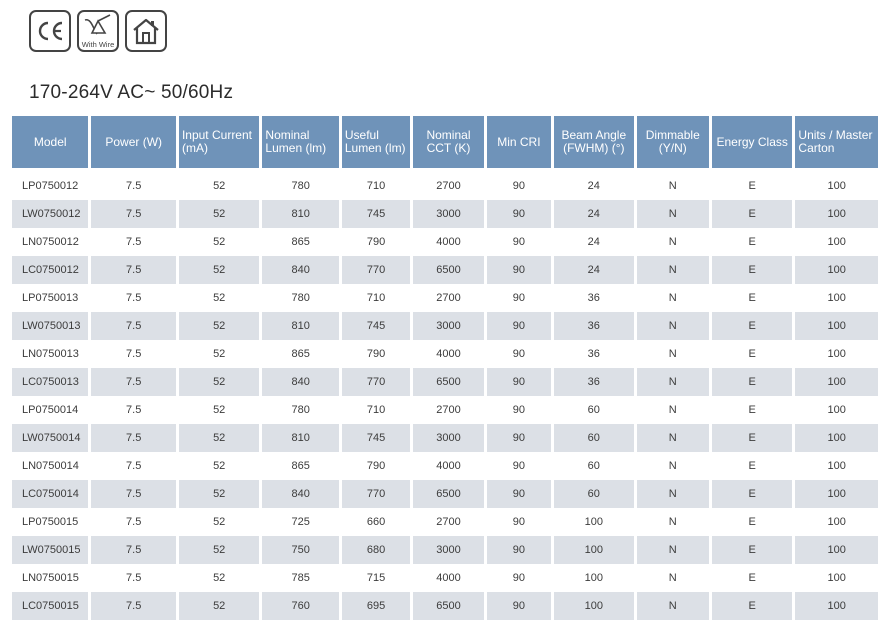  I want to click on header-line2: (mA), so click(194, 148).